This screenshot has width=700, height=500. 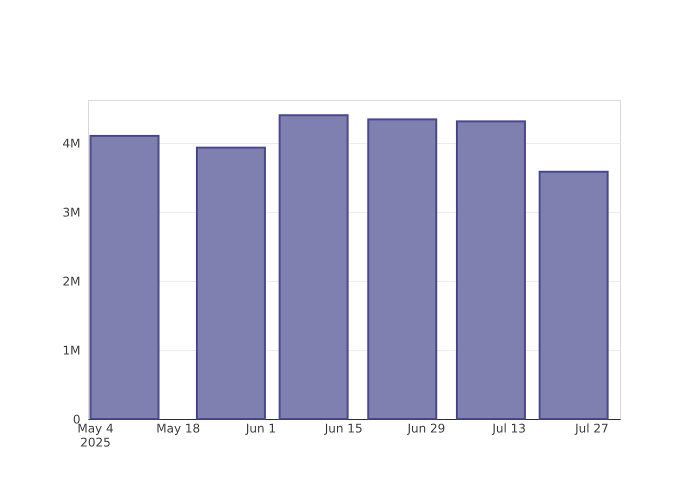 What do you see at coordinates (343, 429) in the screenshot?
I see `x-tick-label: Jun 15` at bounding box center [343, 429].